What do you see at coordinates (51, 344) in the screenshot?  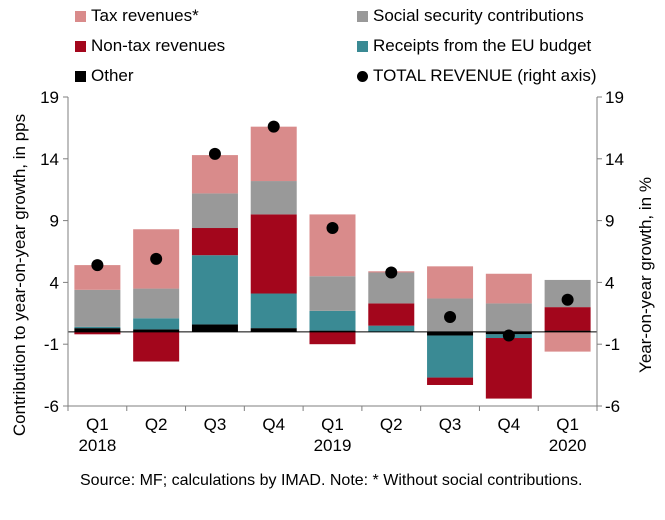 I see `y-tick-label: -1` at bounding box center [51, 344].